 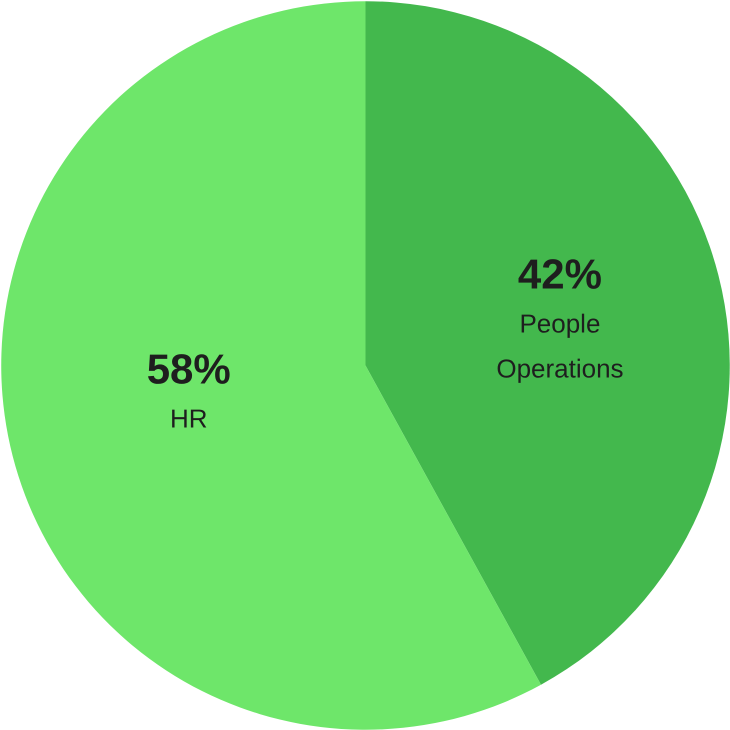 What do you see at coordinates (189, 419) in the screenshot?
I see `slice-label: HR` at bounding box center [189, 419].